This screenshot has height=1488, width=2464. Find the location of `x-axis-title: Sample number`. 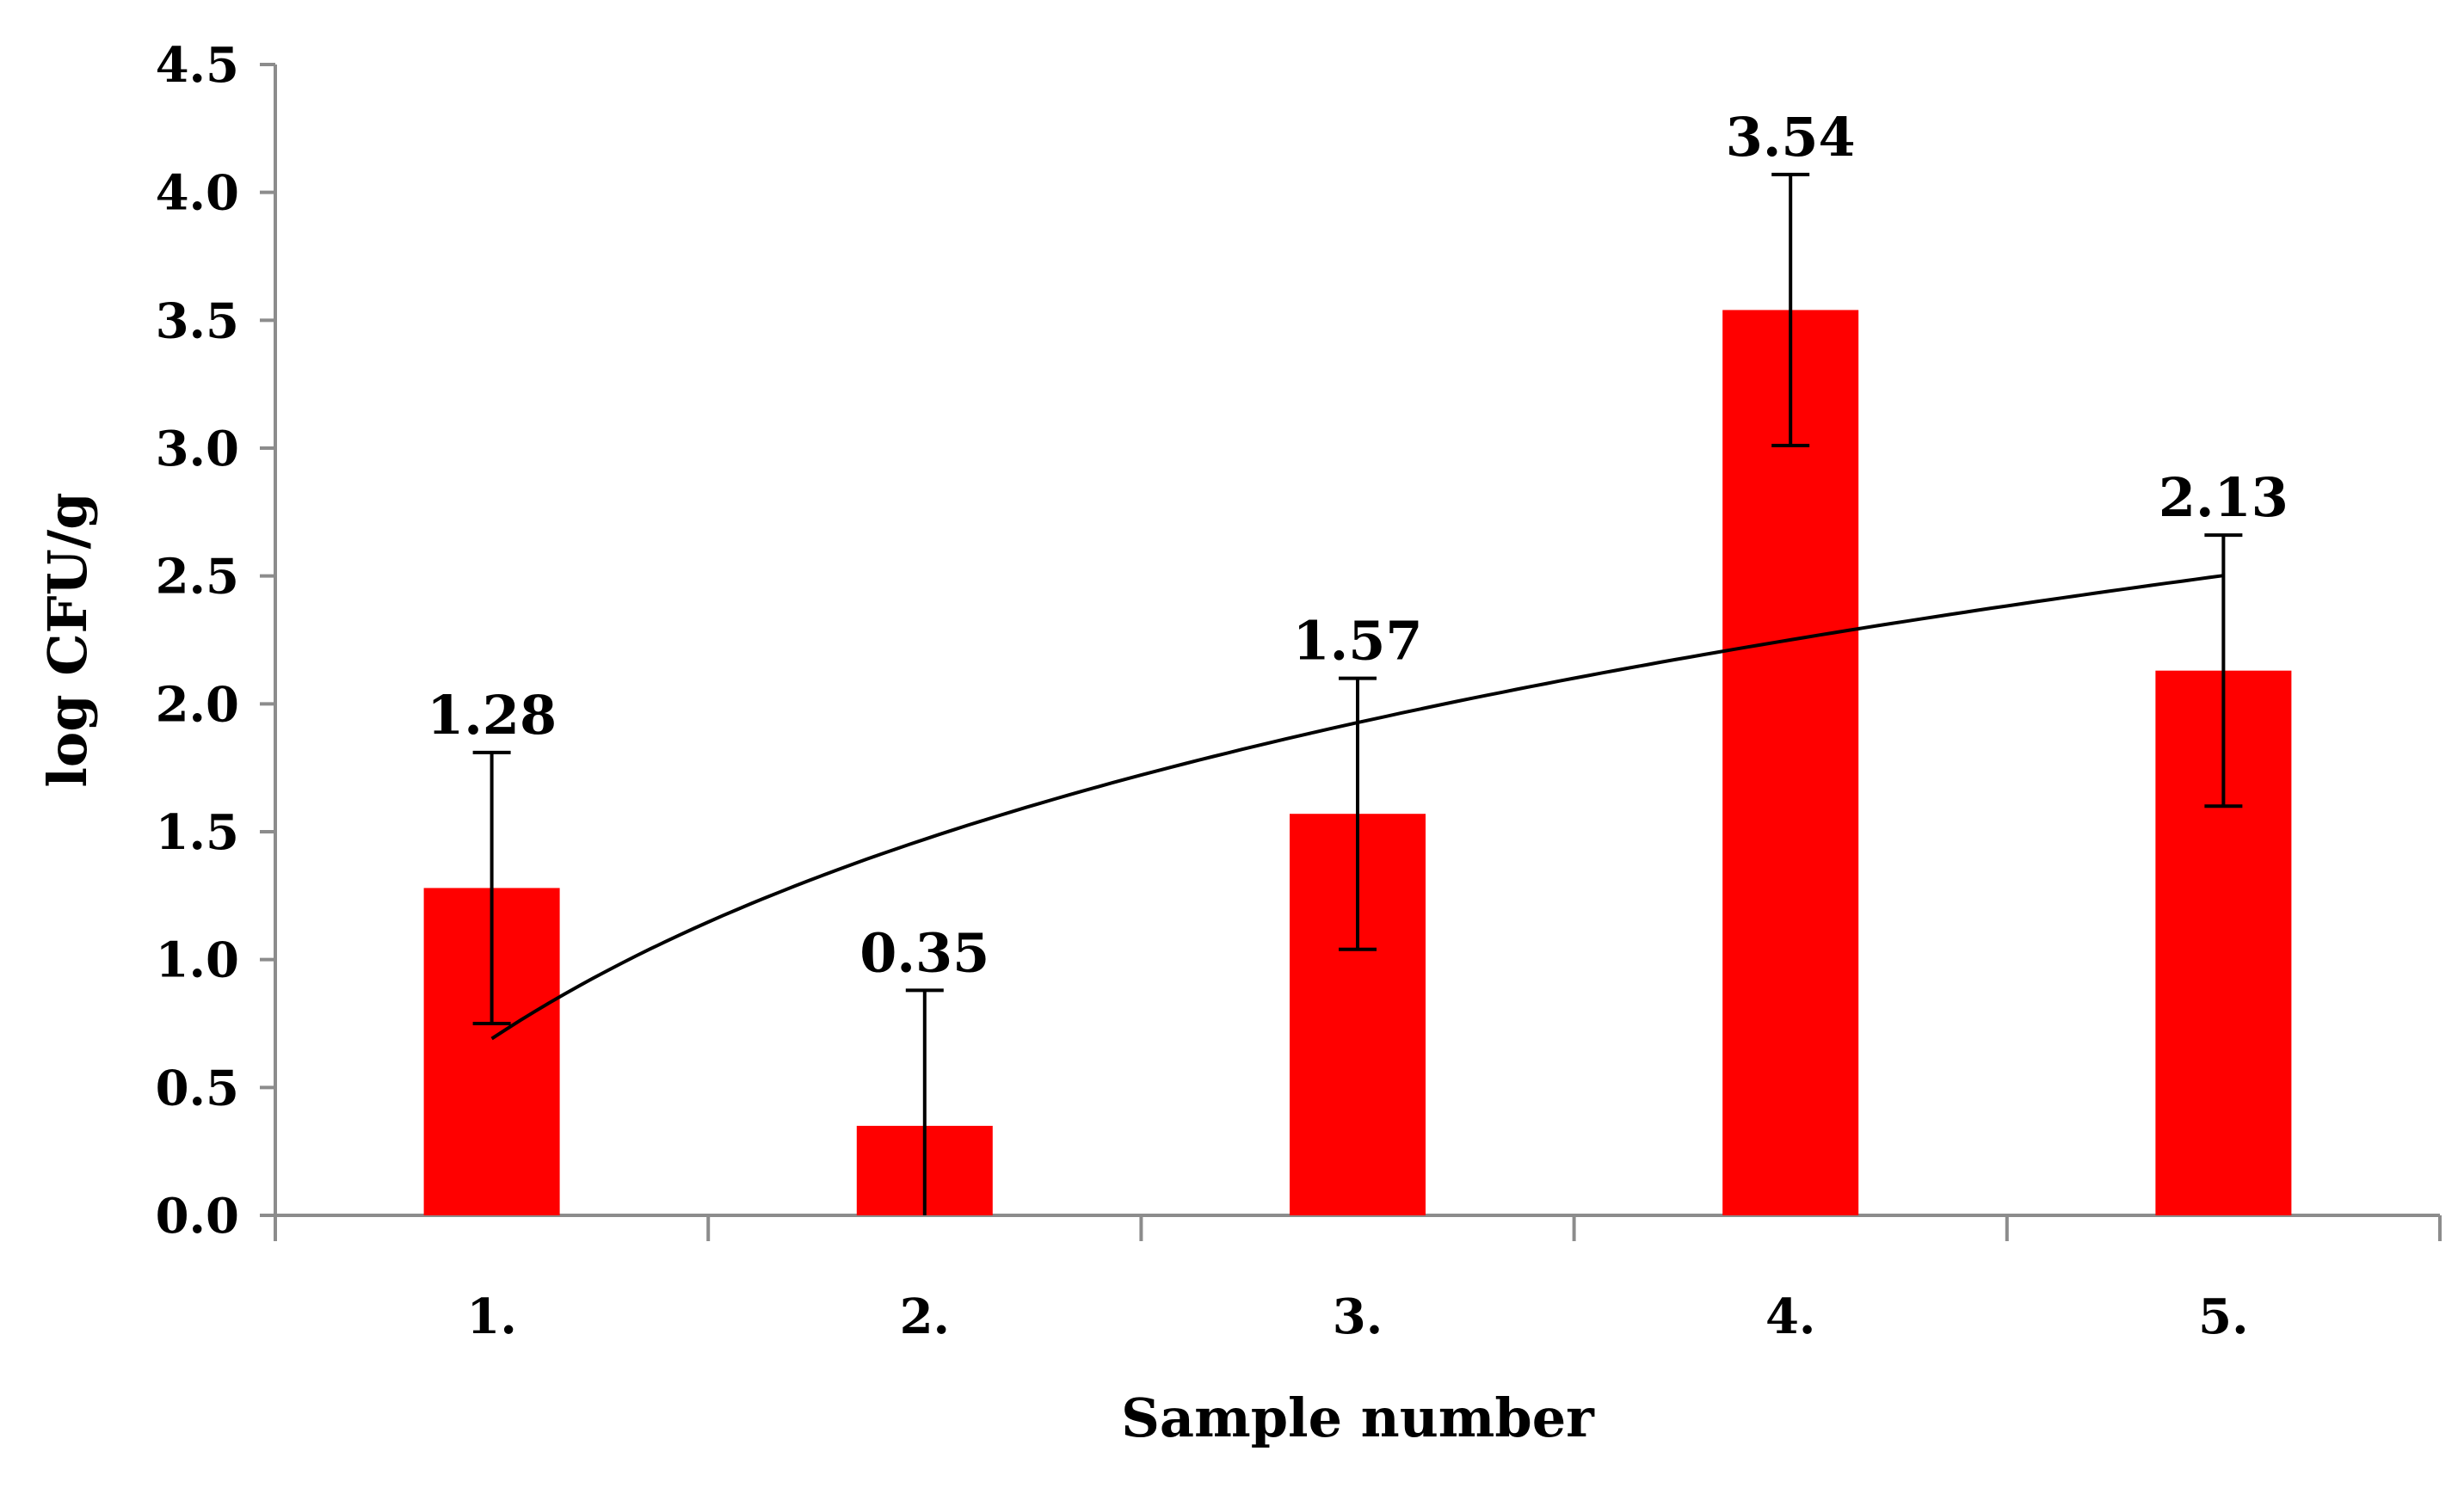

x-axis-title: Sample number is located at coordinates (1358, 1418).